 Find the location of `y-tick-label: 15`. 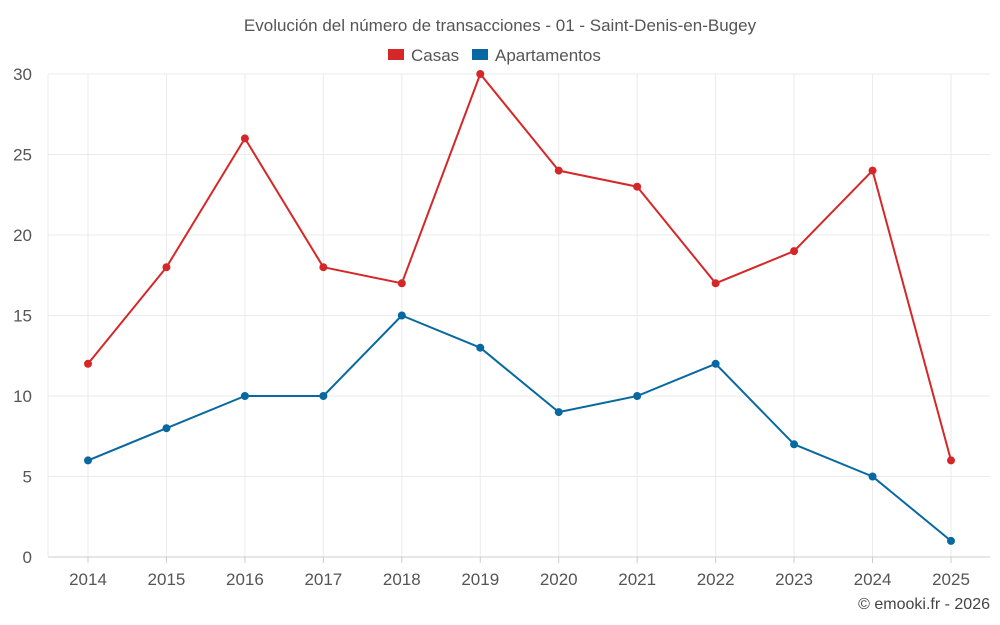

y-tick-label: 15 is located at coordinates (22, 316).